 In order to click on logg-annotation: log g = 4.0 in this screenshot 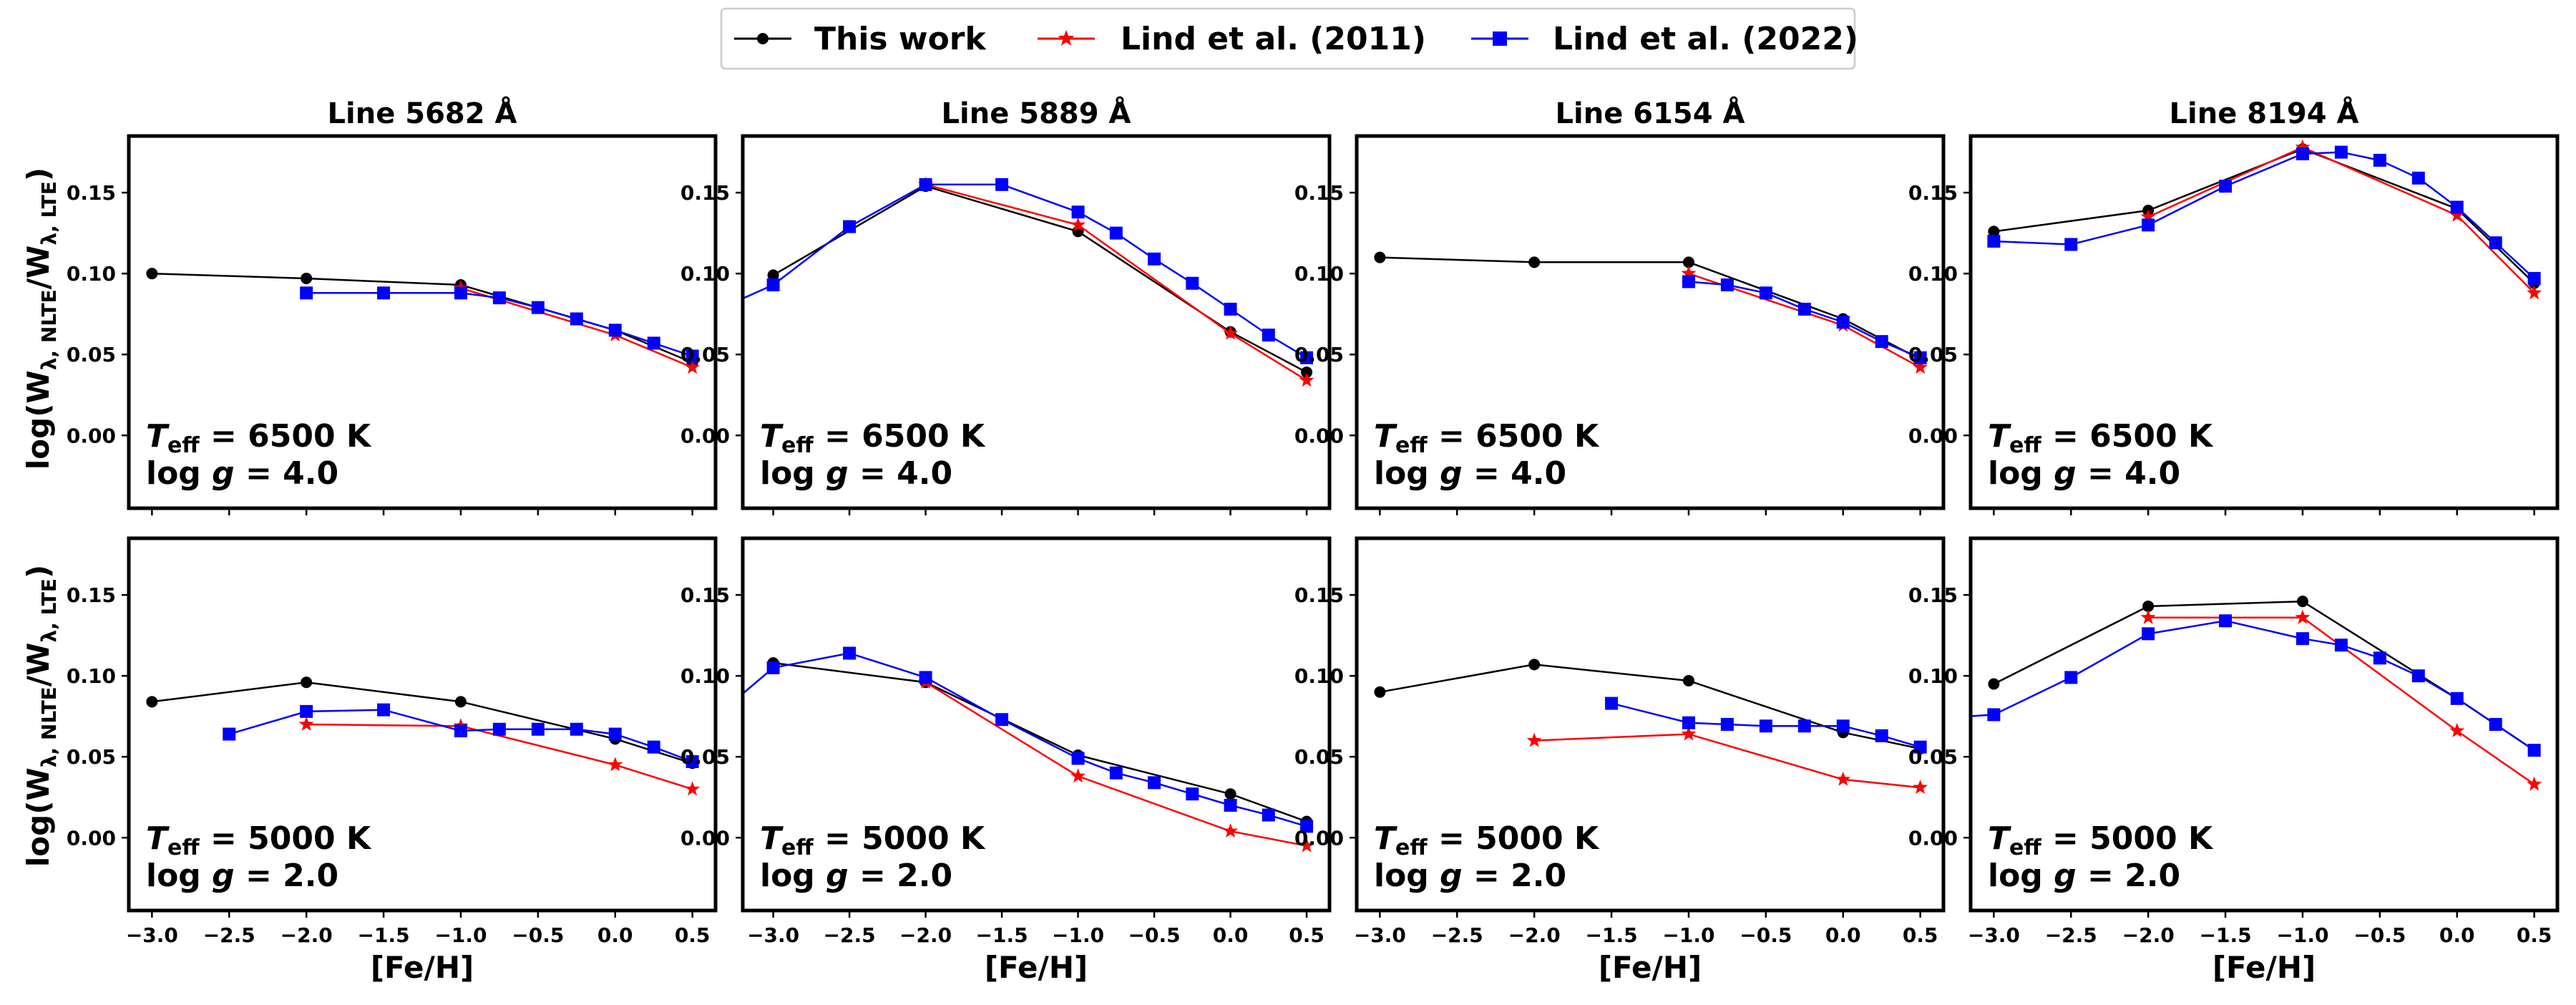, I will do `click(1470, 473)`.